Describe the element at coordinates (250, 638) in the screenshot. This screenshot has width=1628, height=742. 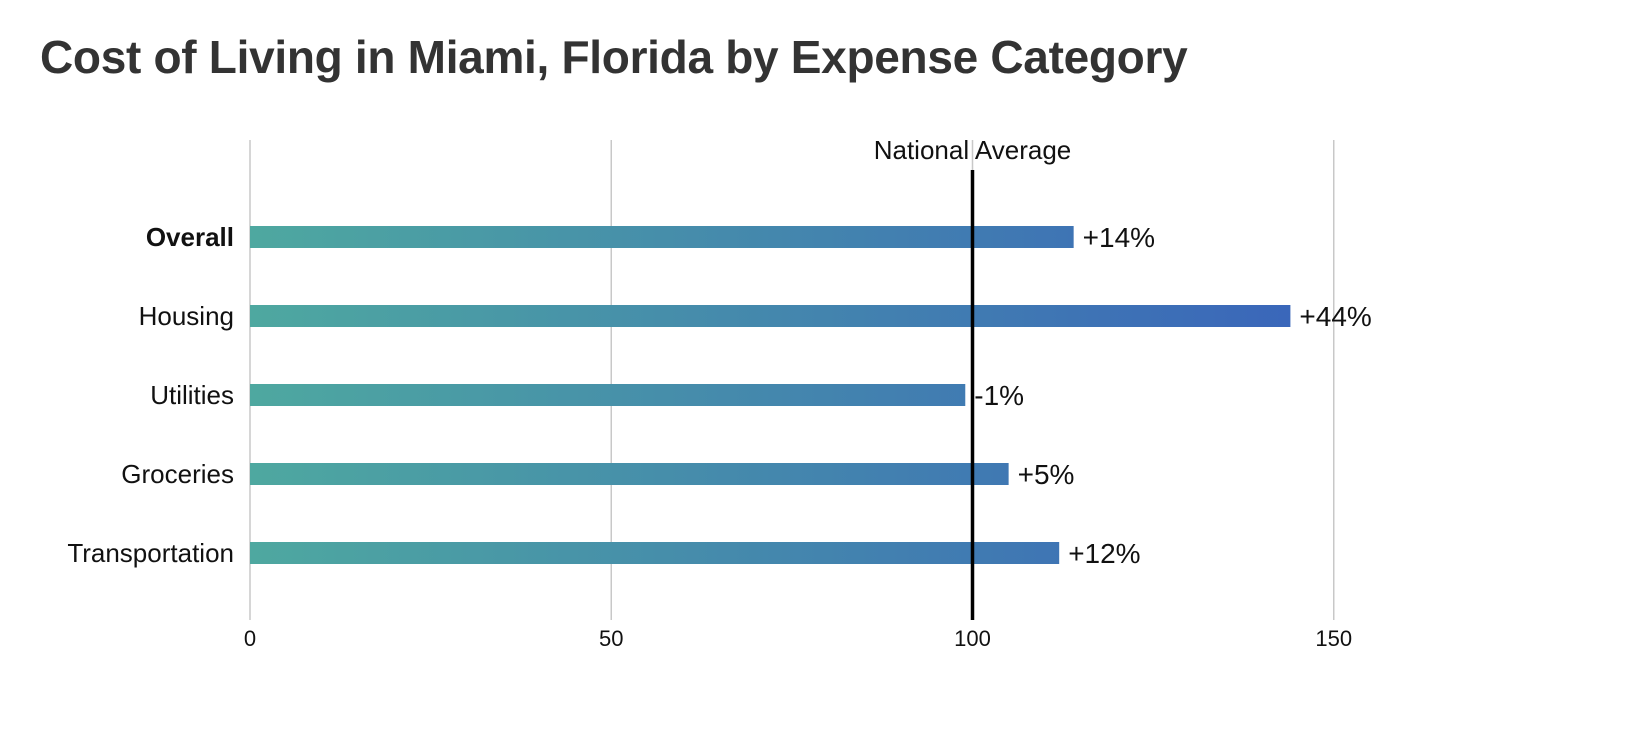
I see `x-tick-label: 0` at that location.